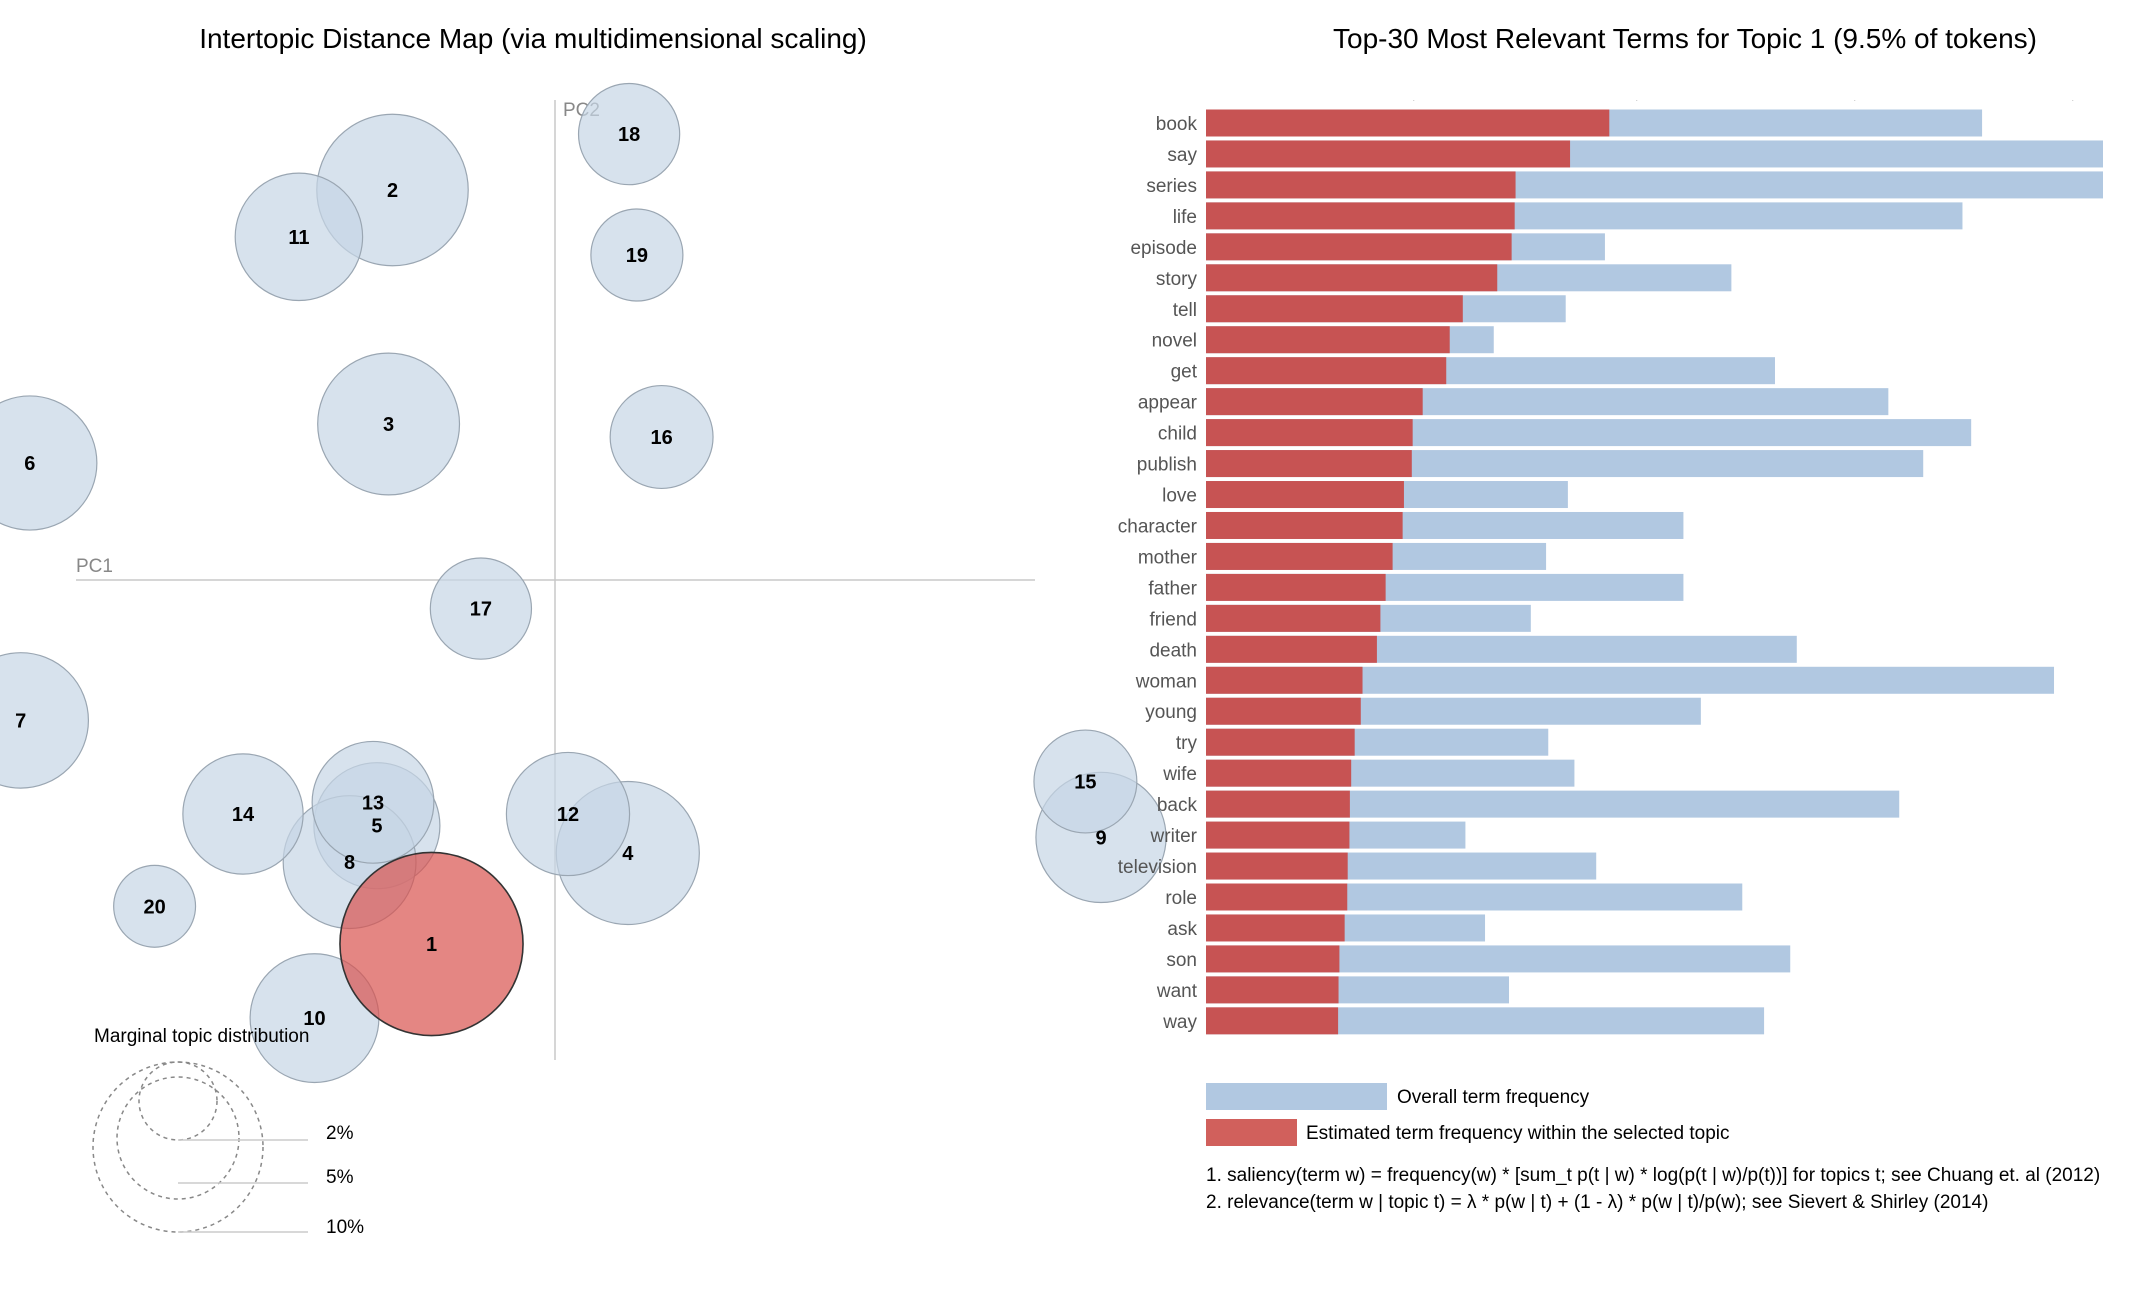  What do you see at coordinates (1177, 279) in the screenshot?
I see `term-label-story: story` at bounding box center [1177, 279].